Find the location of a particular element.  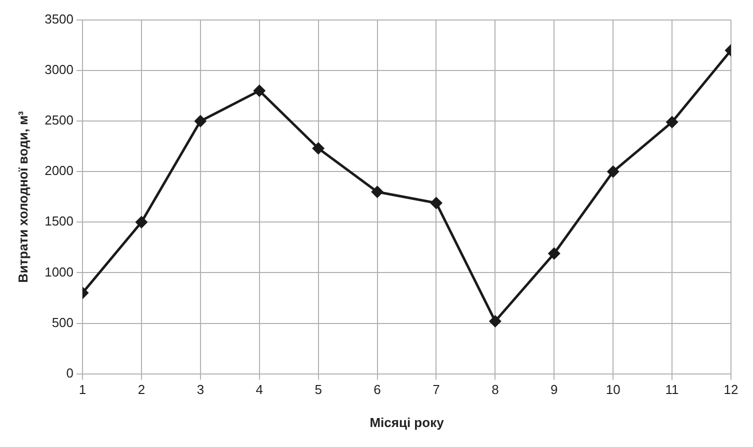

x-tick-label: 1 is located at coordinates (82, 390).